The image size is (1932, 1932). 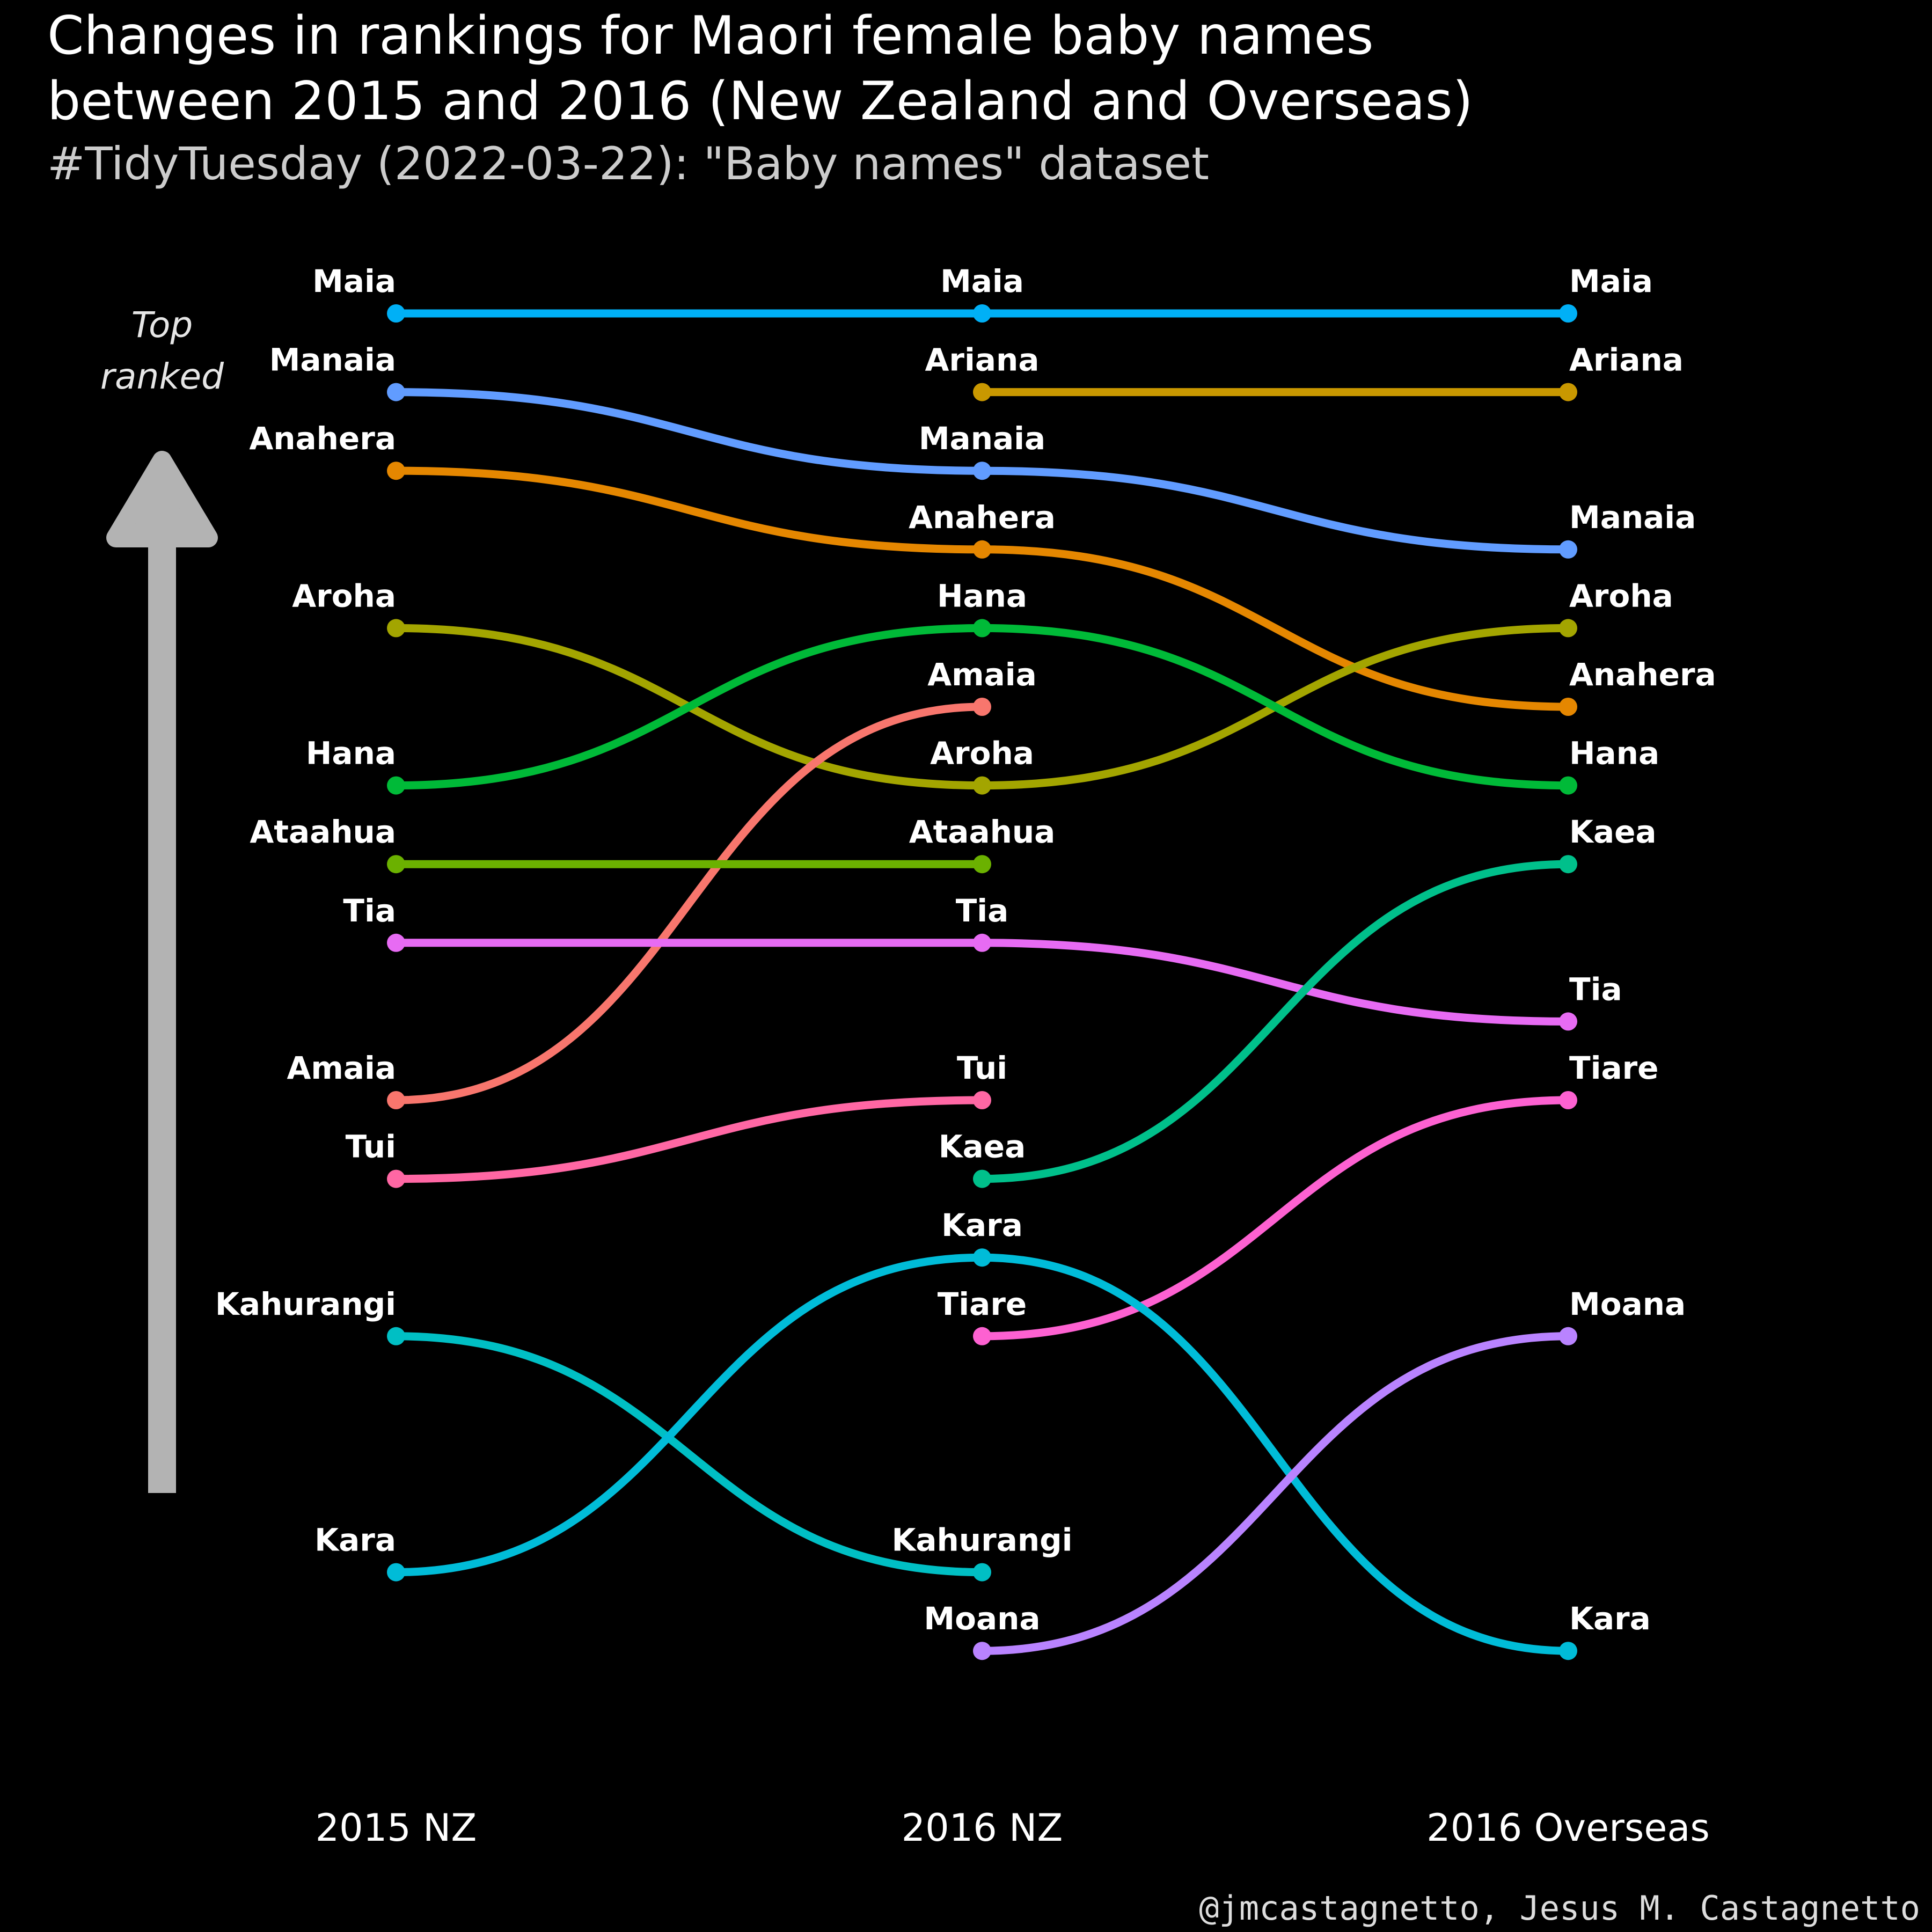 I want to click on point-moana-2016-nz, so click(x=982, y=1651).